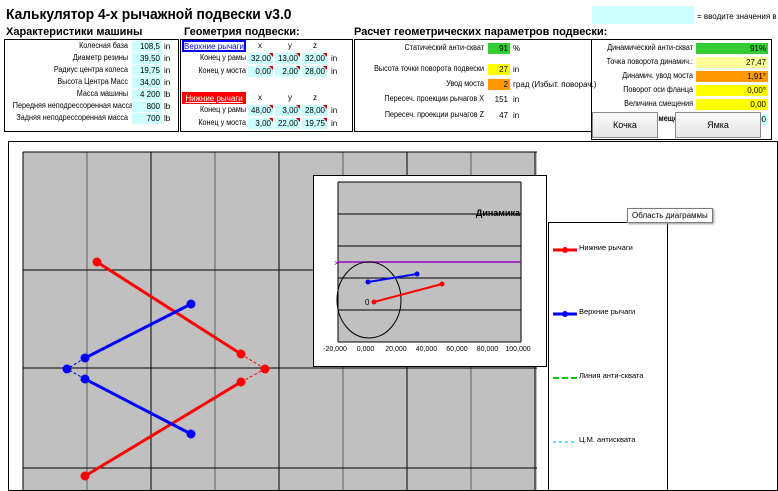 The width and height of the screenshot is (778, 491). What do you see at coordinates (147, 70) in the screenshot?
I see `car-param-input: 19,75` at bounding box center [147, 70].